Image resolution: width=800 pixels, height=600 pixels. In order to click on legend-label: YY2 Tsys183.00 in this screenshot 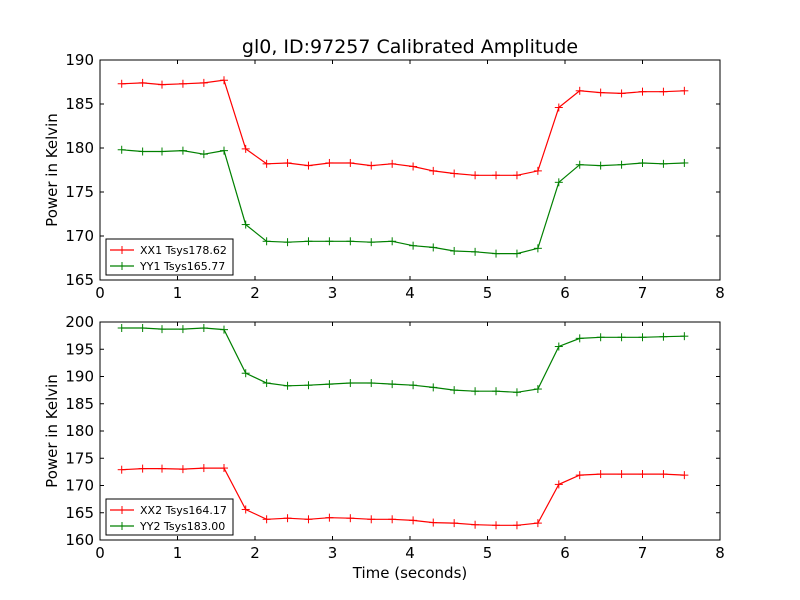, I will do `click(182, 526)`.